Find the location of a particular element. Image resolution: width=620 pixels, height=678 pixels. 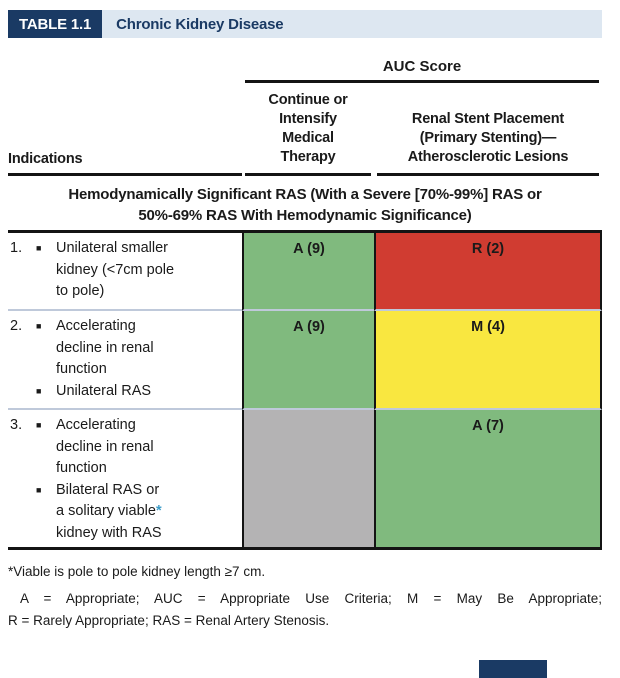

medical-therapy-column-header: Continue or Intensify Medical Therapy is located at coordinates (308, 129).